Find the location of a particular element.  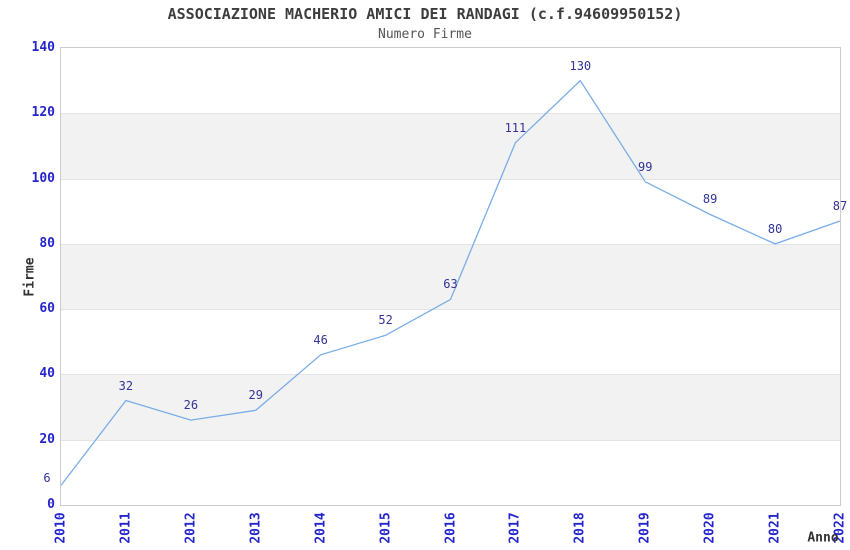

x-tick-label: 2015 is located at coordinates (386, 528).